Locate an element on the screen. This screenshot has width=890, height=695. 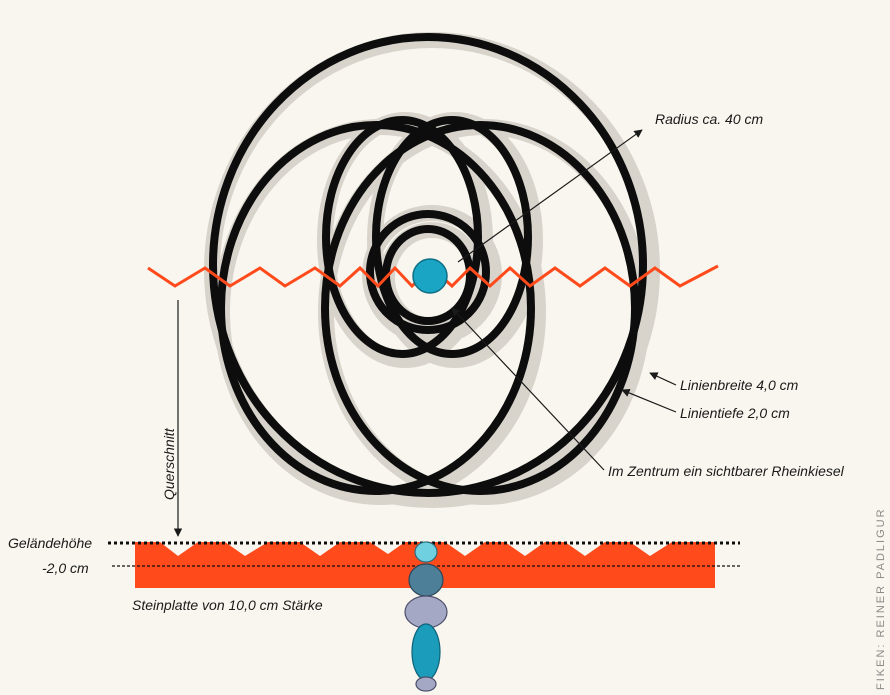
line-depth-arrow is located at coordinates (649, 400).